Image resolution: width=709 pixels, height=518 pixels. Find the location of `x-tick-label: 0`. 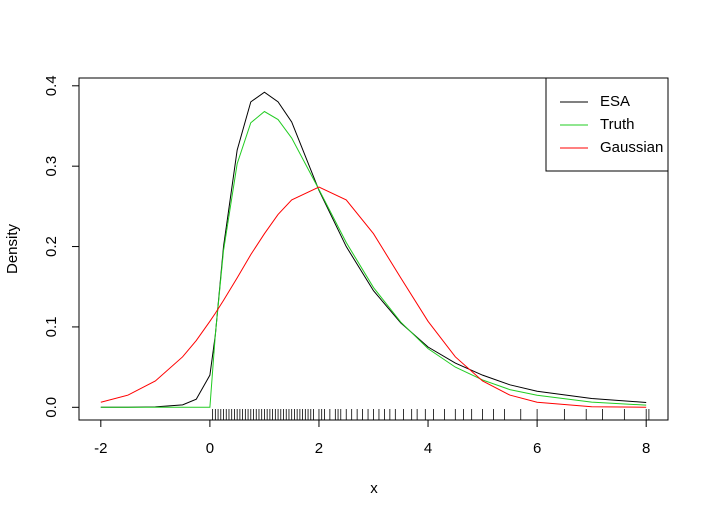

x-tick-label: 0 is located at coordinates (210, 448).